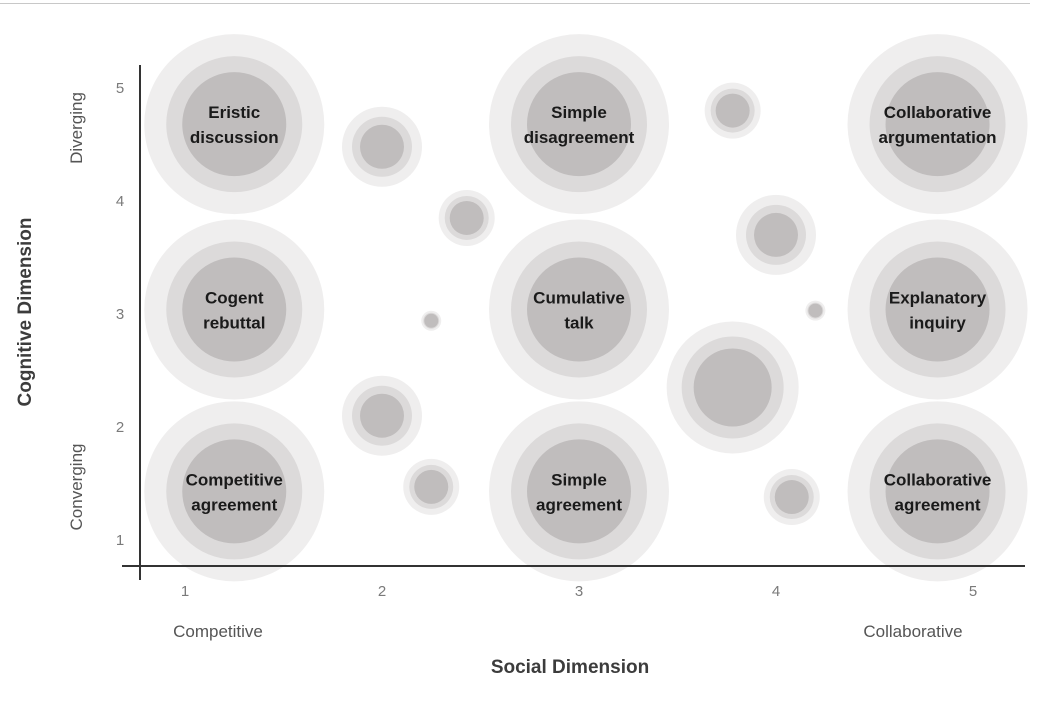  I want to click on bubble-simple-agreement-core, so click(579, 491).